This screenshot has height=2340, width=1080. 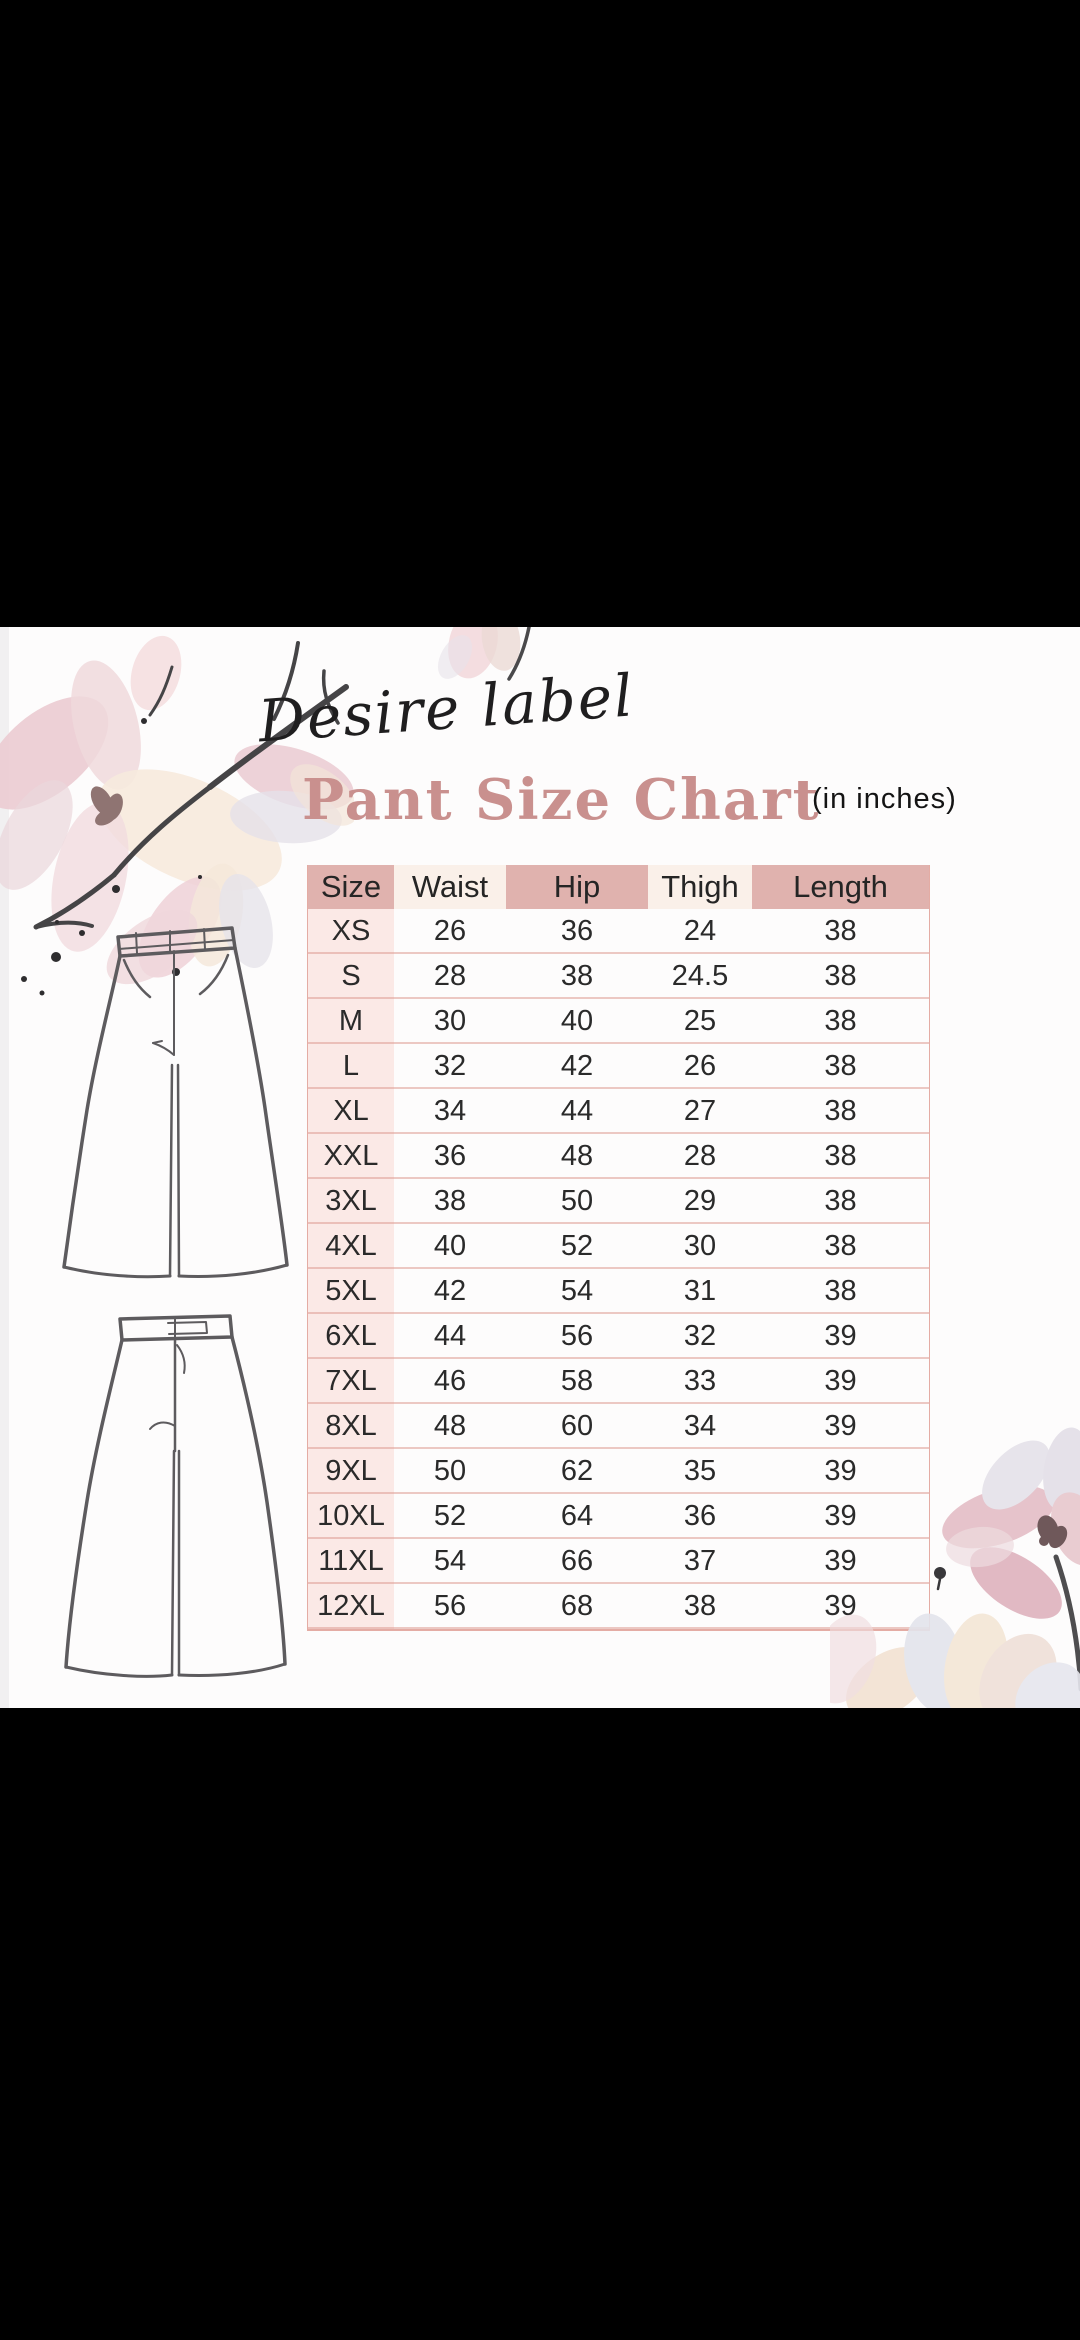 I want to click on size-label-cell: 10XL, so click(x=351, y=1516).